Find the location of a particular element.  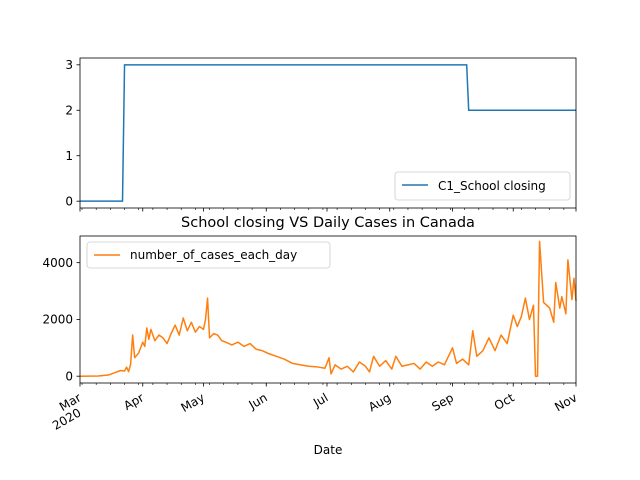

top-y-tick-label: 1 is located at coordinates (69, 156).